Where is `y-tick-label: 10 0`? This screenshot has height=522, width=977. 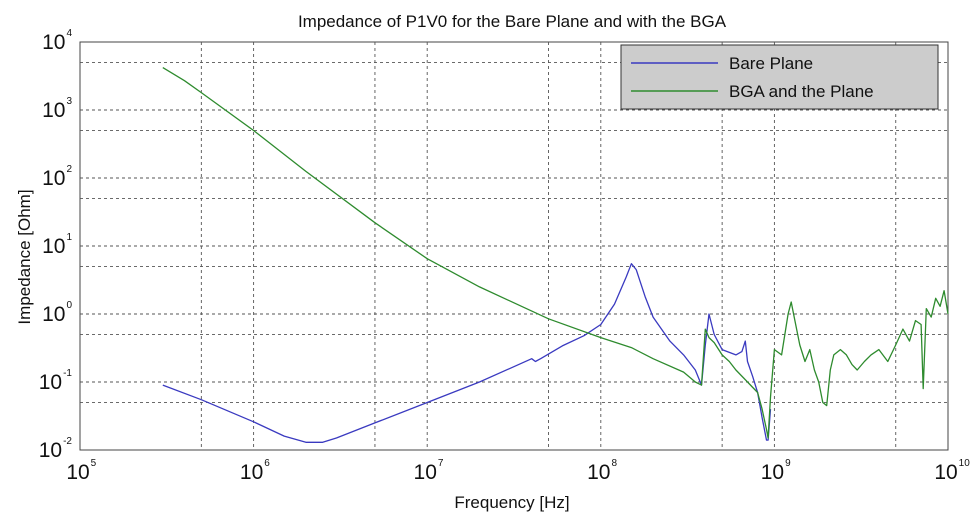
y-tick-label: 10 0 is located at coordinates (57, 313).